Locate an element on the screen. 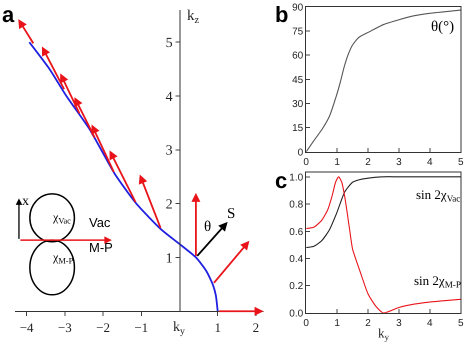  annotation: θ(°) is located at coordinates (442, 27).